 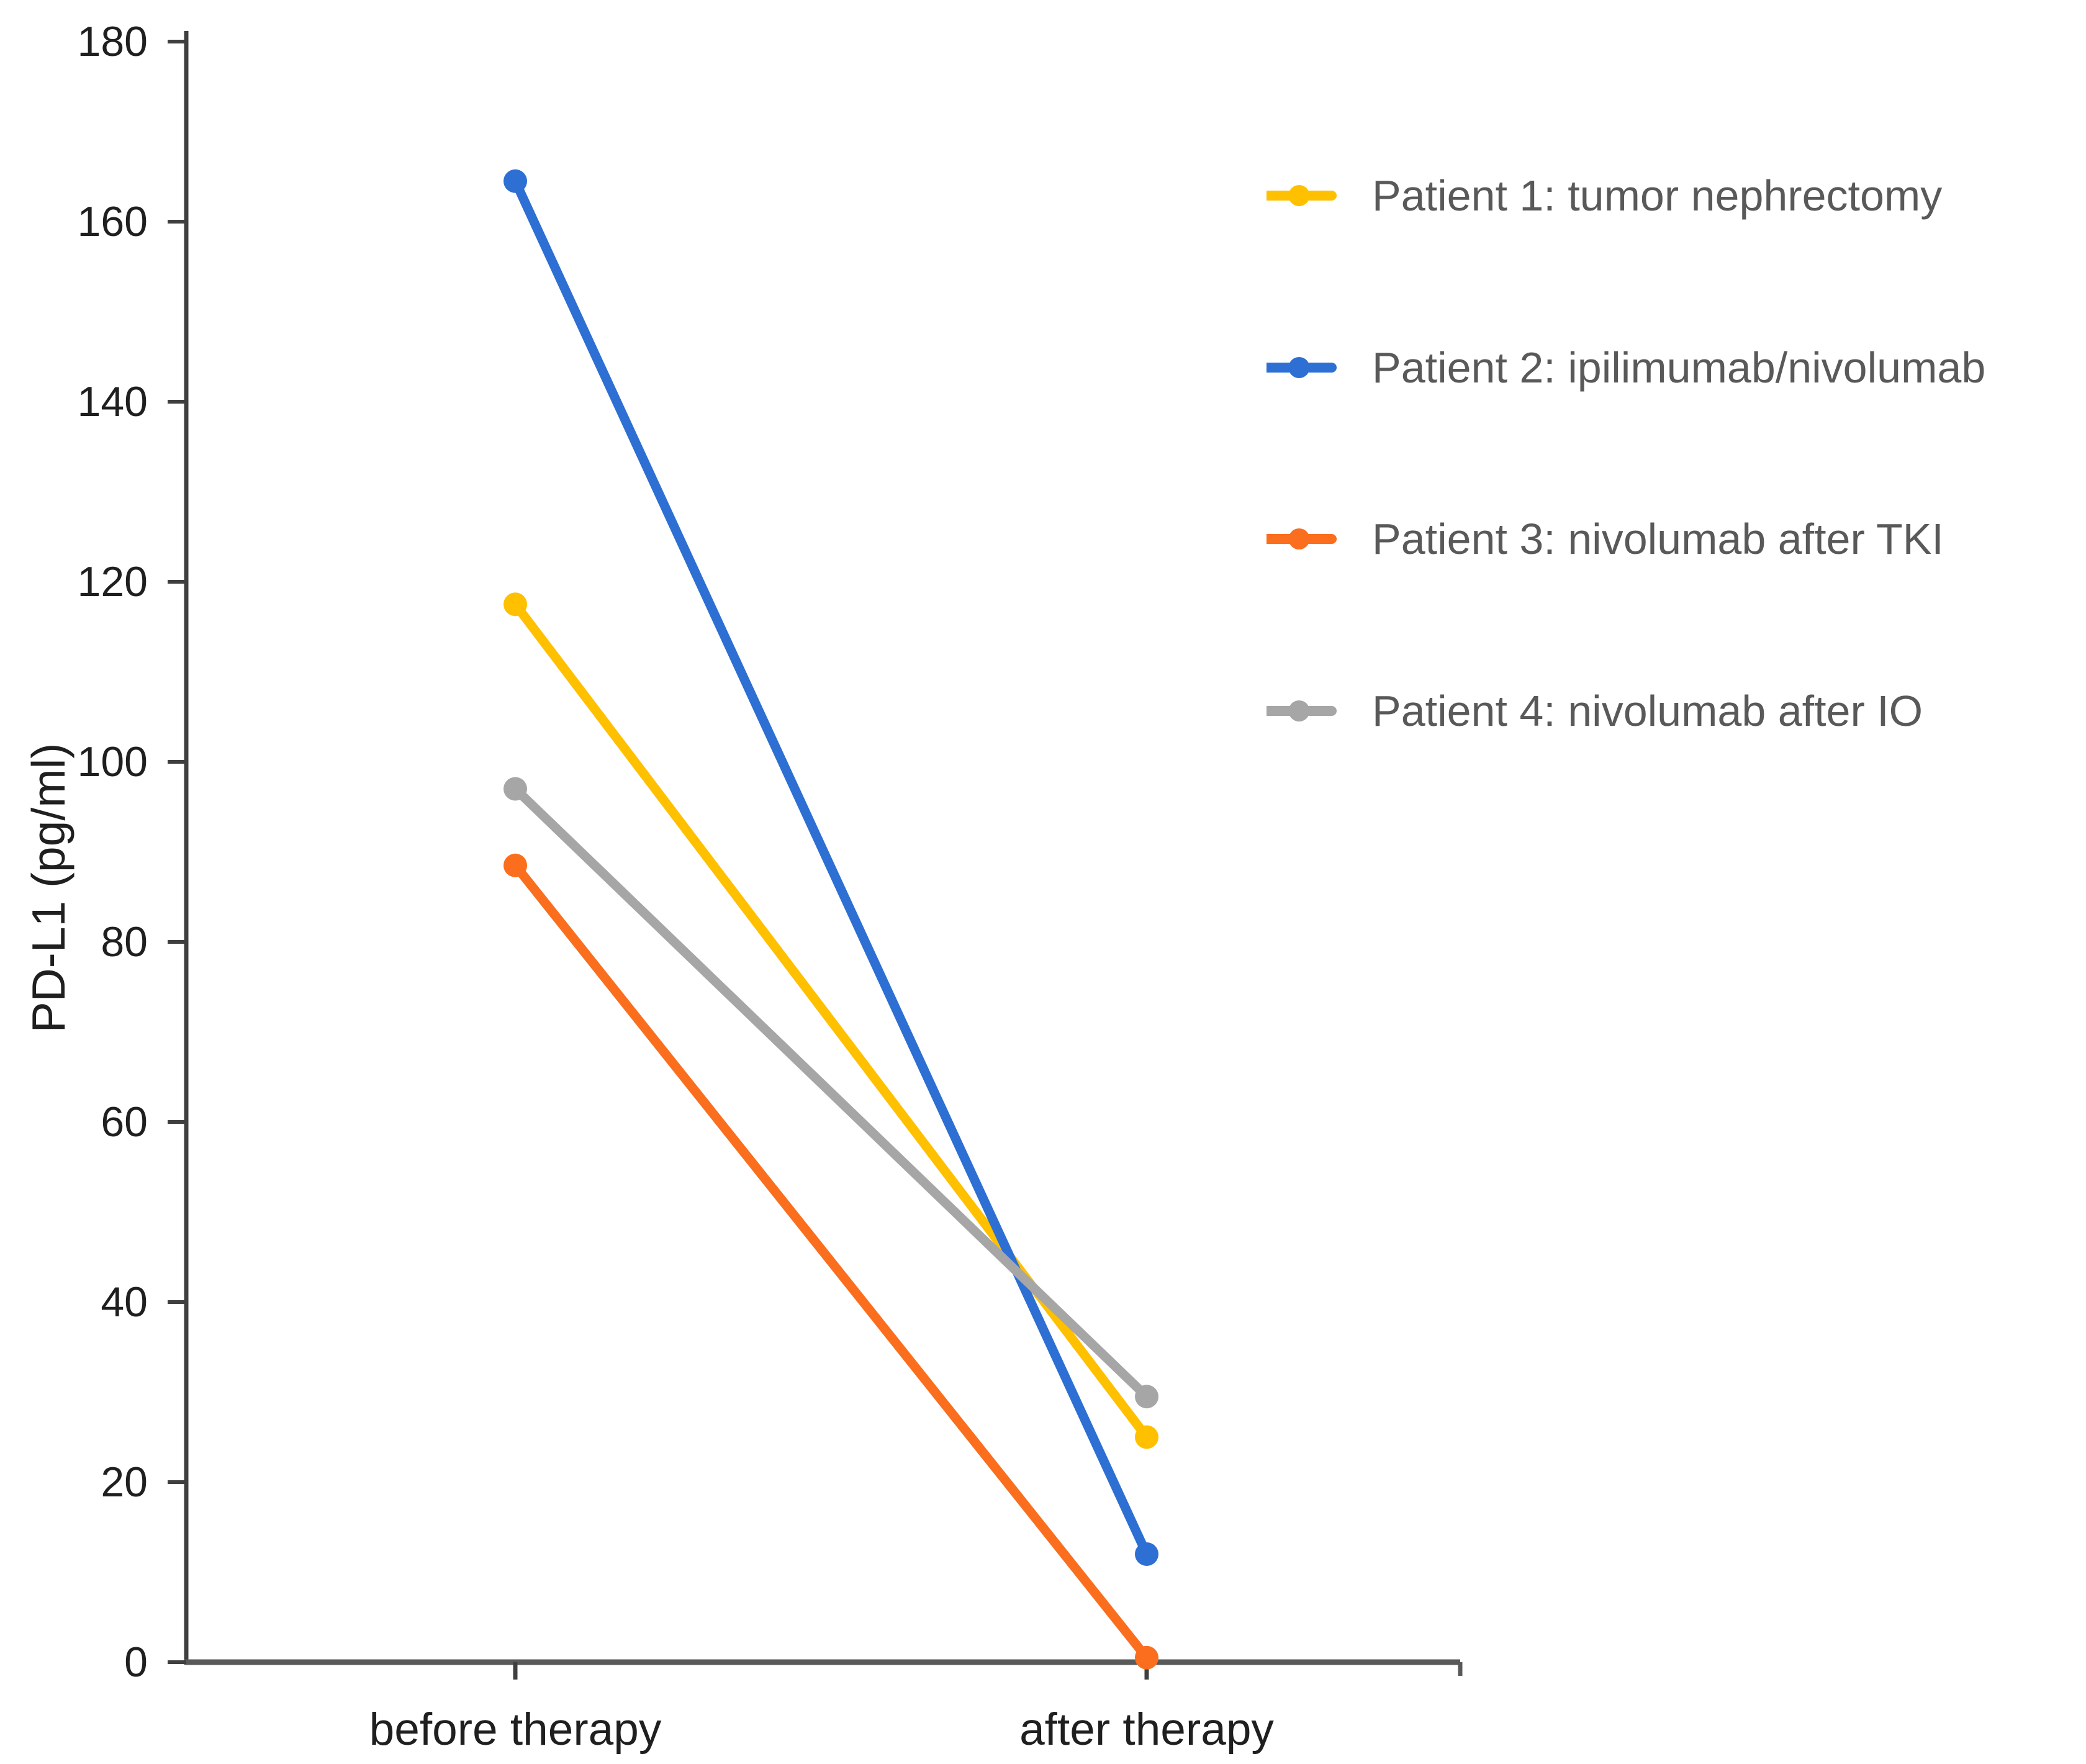 I want to click on legend-item-patient-4: Patient 4: nivolumab after IO, so click(x=1594, y=711).